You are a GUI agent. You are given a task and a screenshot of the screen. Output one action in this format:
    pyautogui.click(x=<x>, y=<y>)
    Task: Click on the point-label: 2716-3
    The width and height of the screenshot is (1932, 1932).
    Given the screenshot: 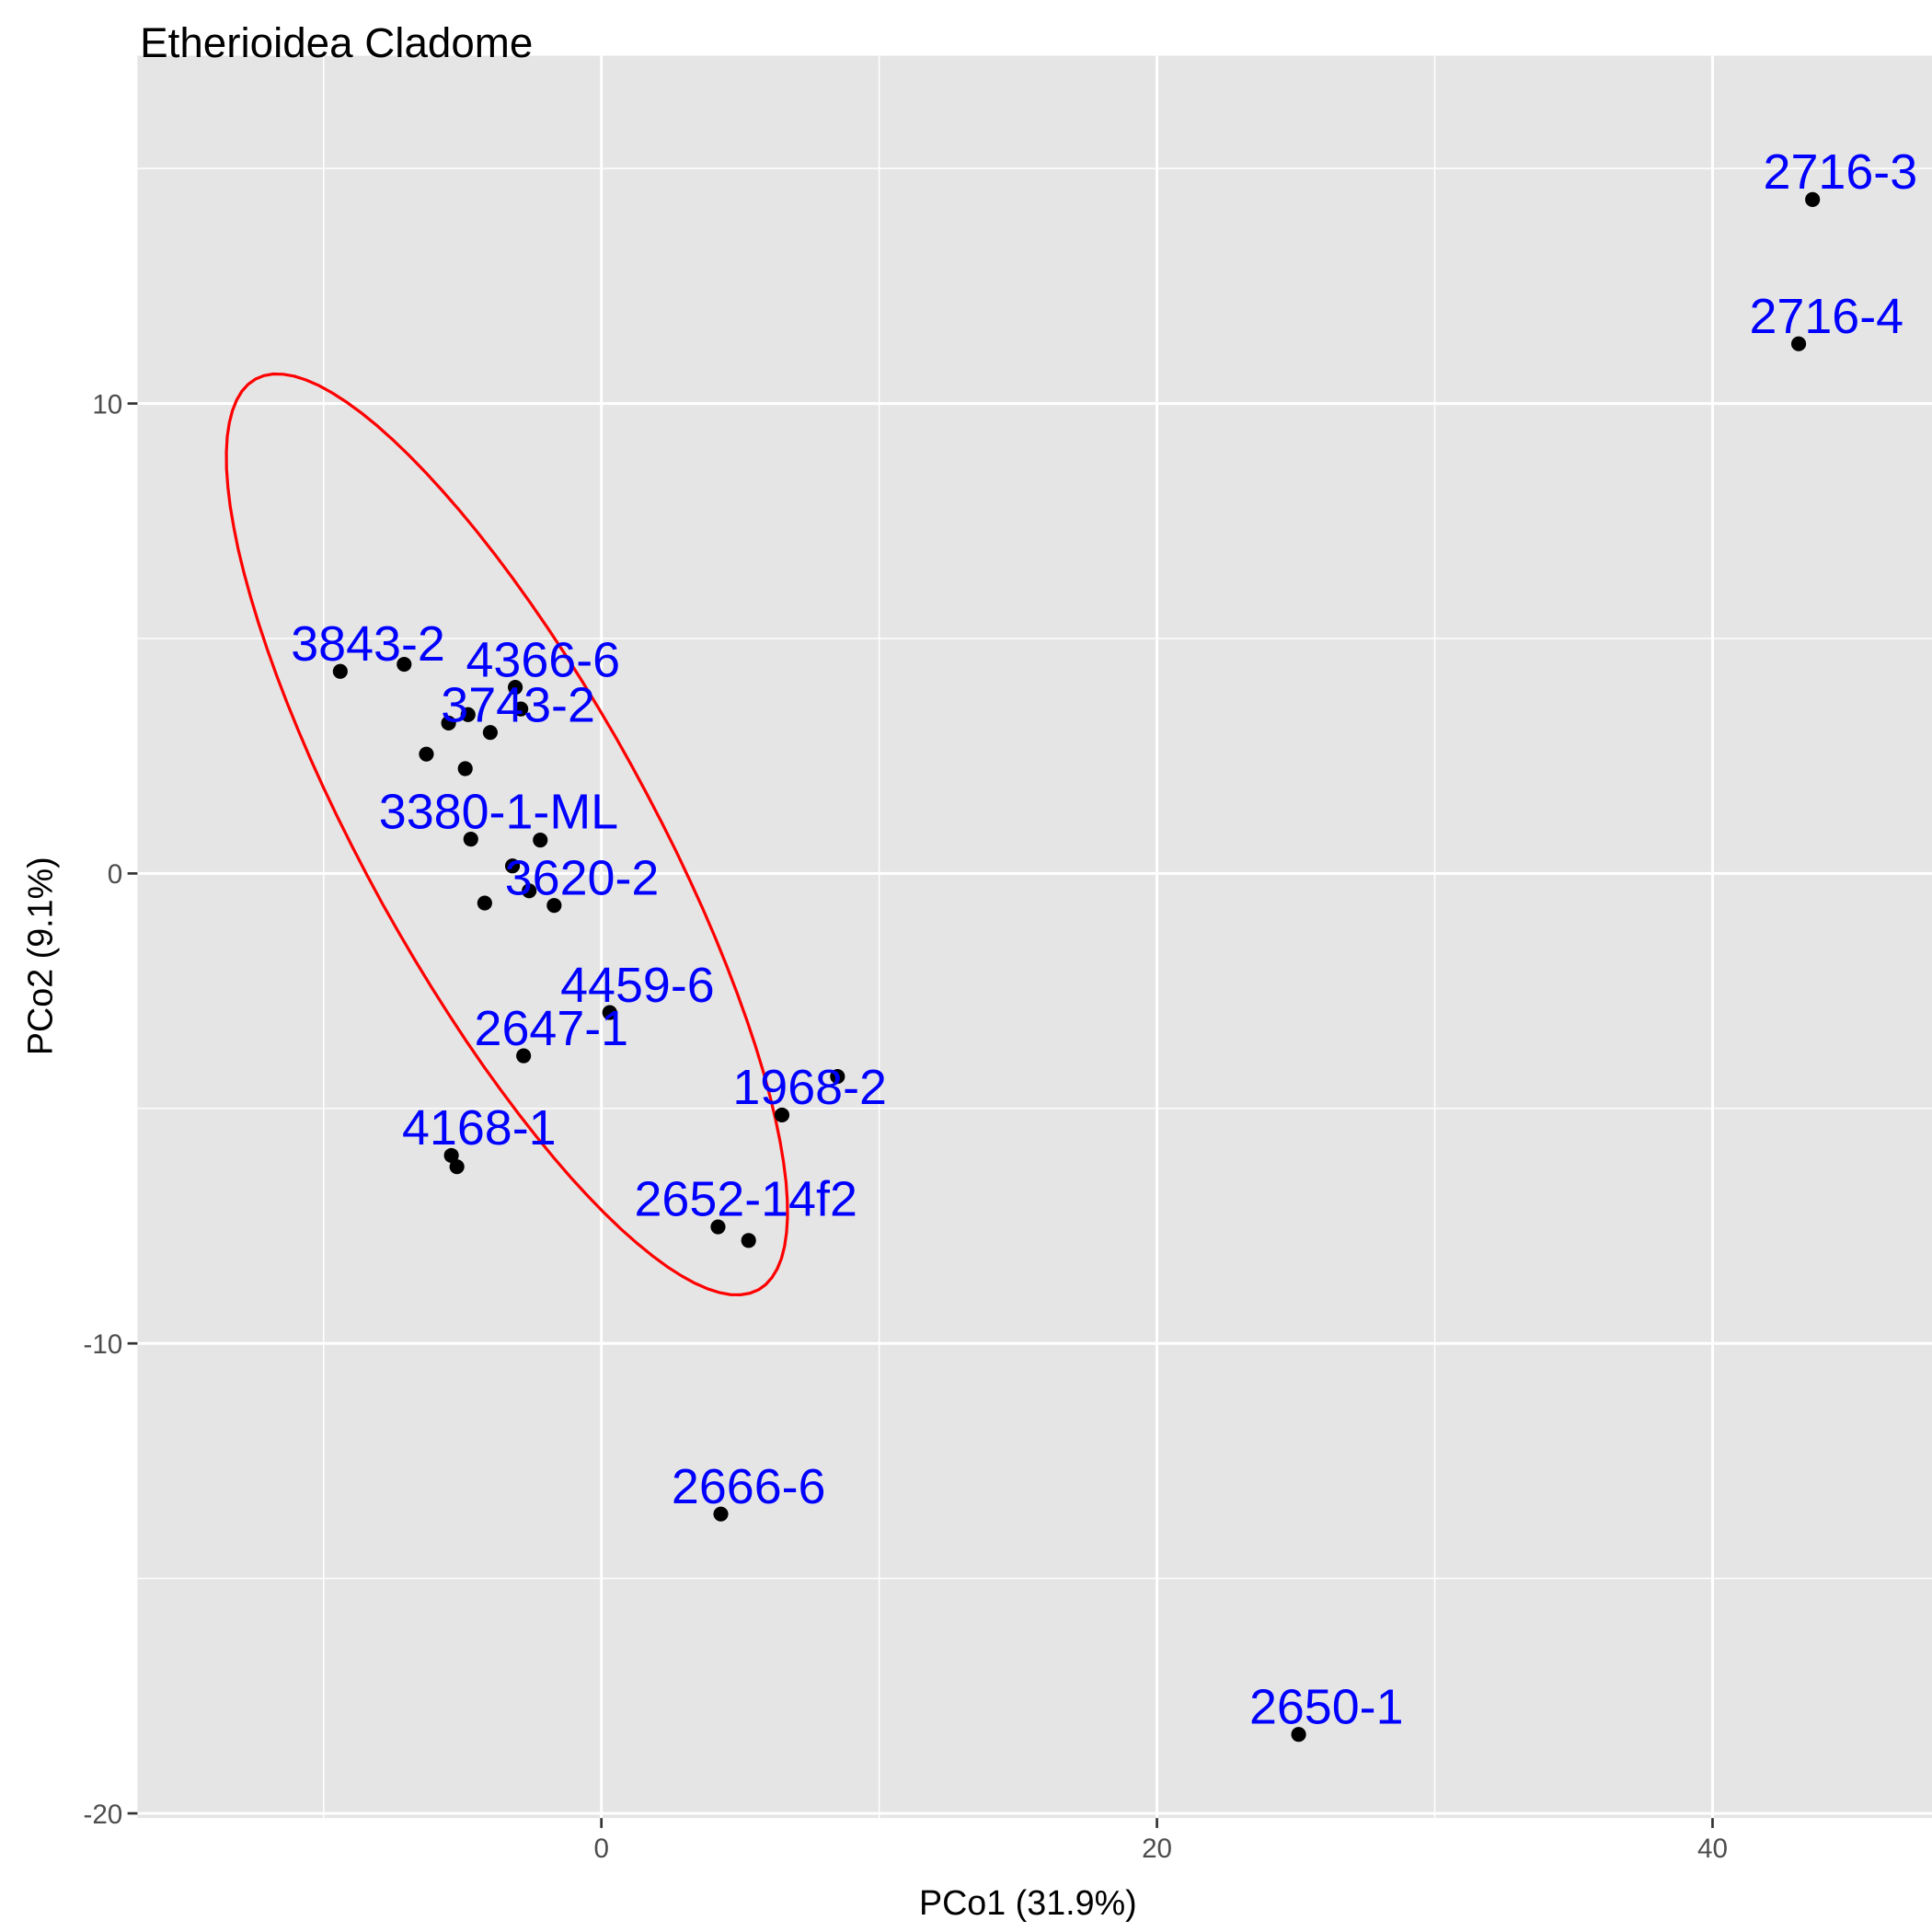 What is the action you would take?
    pyautogui.click(x=1841, y=172)
    